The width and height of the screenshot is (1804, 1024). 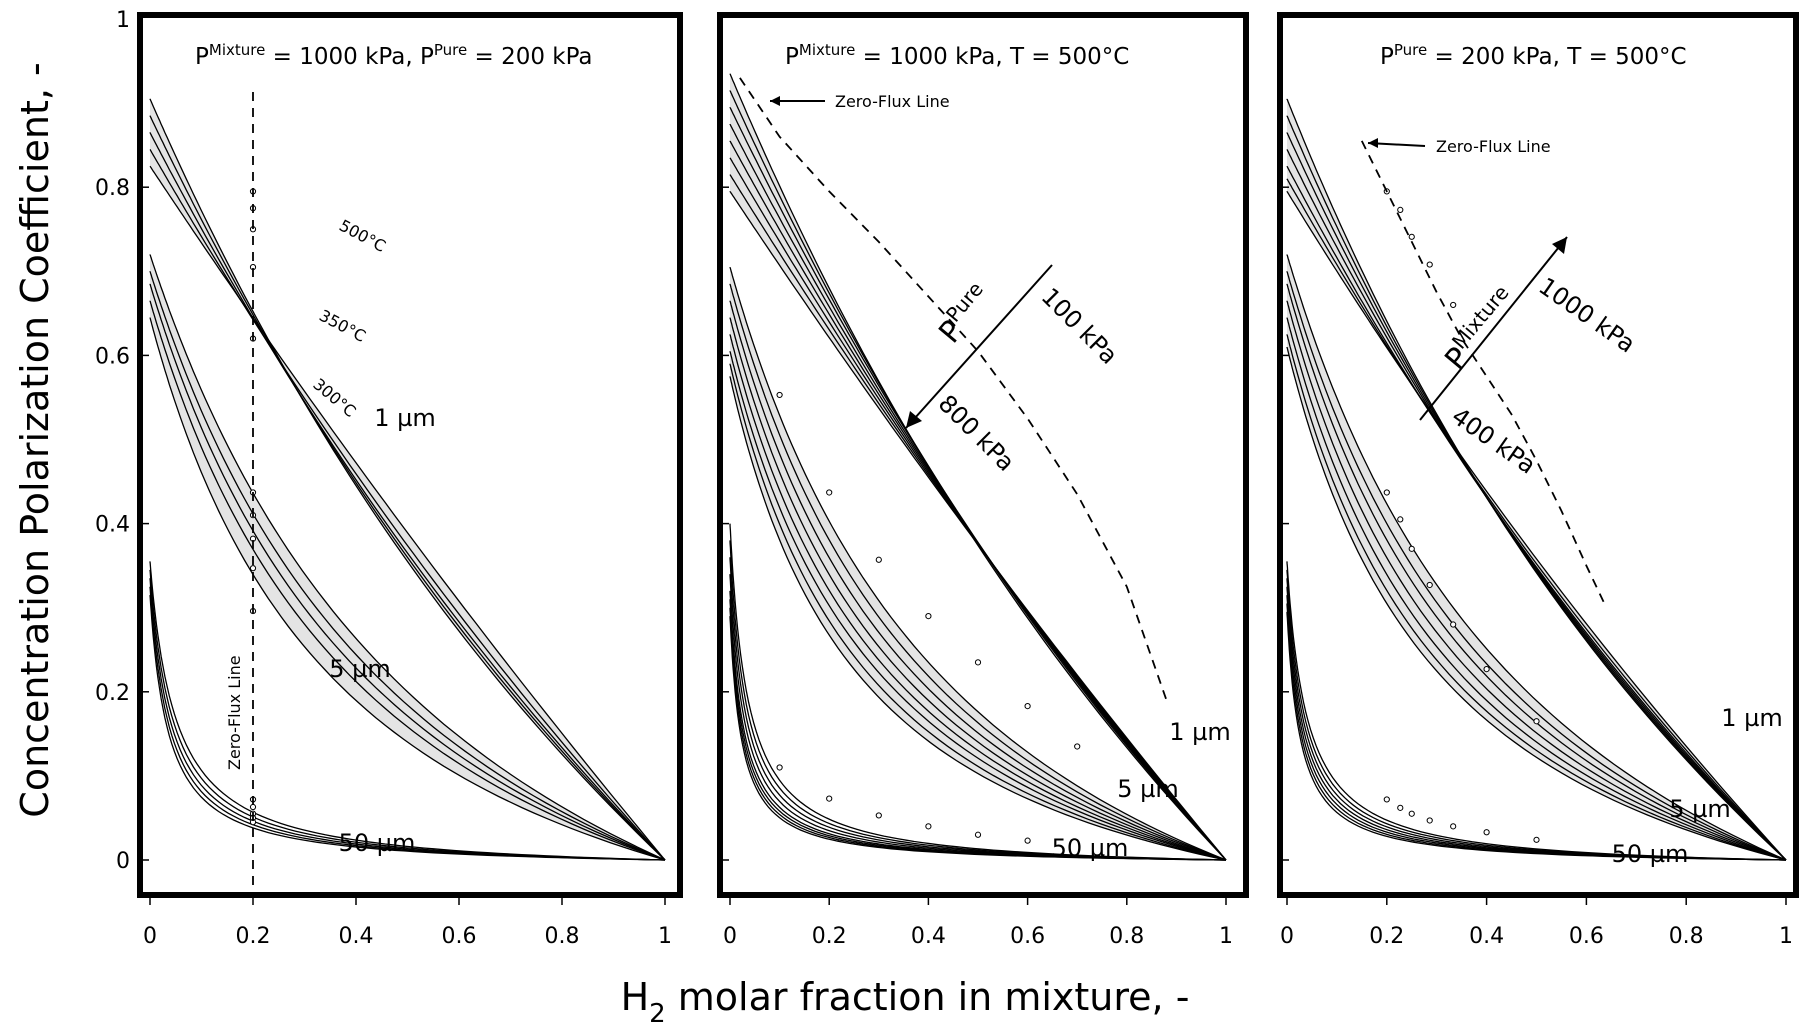 I want to click on y-tick-label: 0.2, so click(x=112, y=693).